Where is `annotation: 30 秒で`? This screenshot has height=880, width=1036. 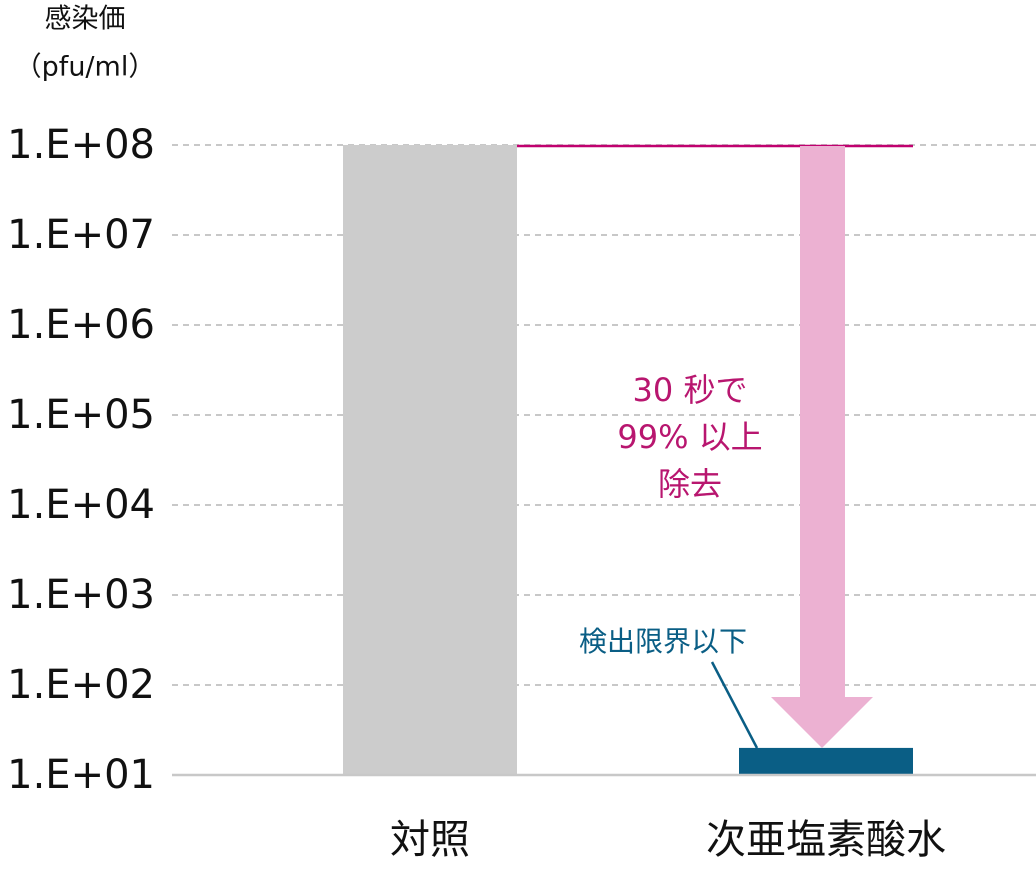
annotation: 30 秒で is located at coordinates (690, 390).